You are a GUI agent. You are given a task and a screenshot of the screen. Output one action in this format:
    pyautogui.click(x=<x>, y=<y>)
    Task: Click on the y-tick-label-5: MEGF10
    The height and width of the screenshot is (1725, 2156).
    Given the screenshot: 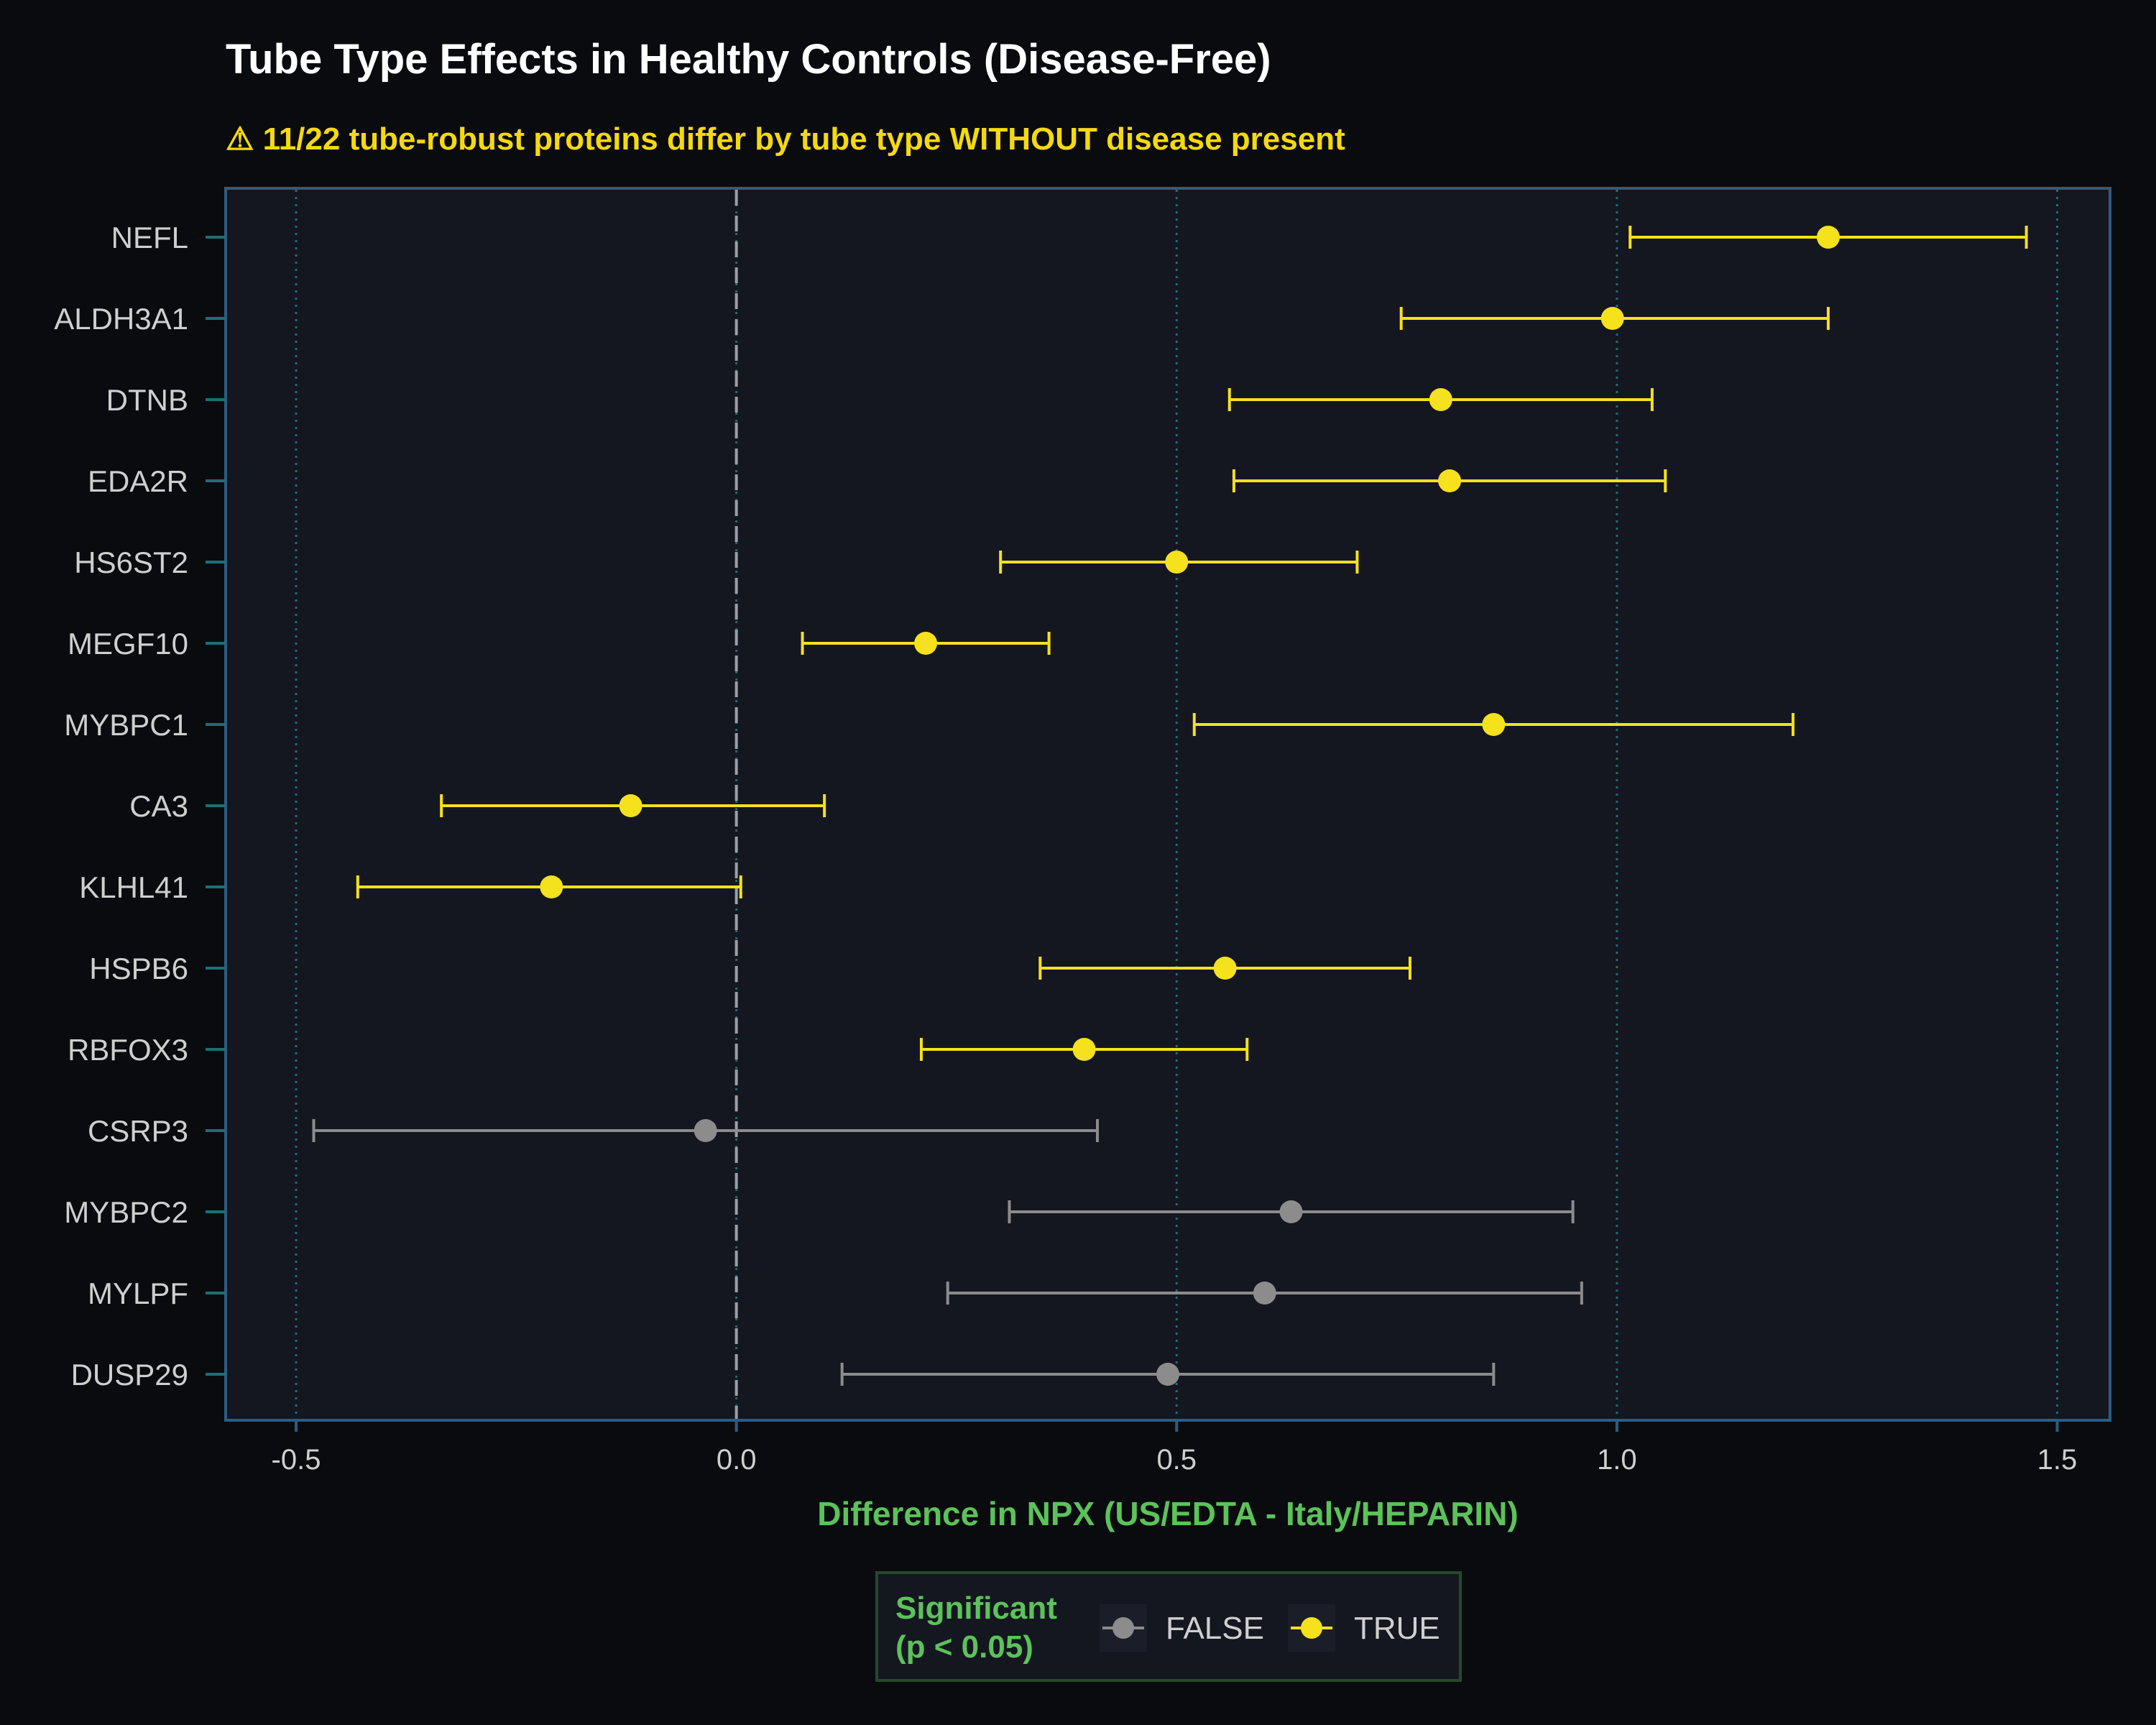 What is the action you would take?
    pyautogui.click(x=128, y=644)
    